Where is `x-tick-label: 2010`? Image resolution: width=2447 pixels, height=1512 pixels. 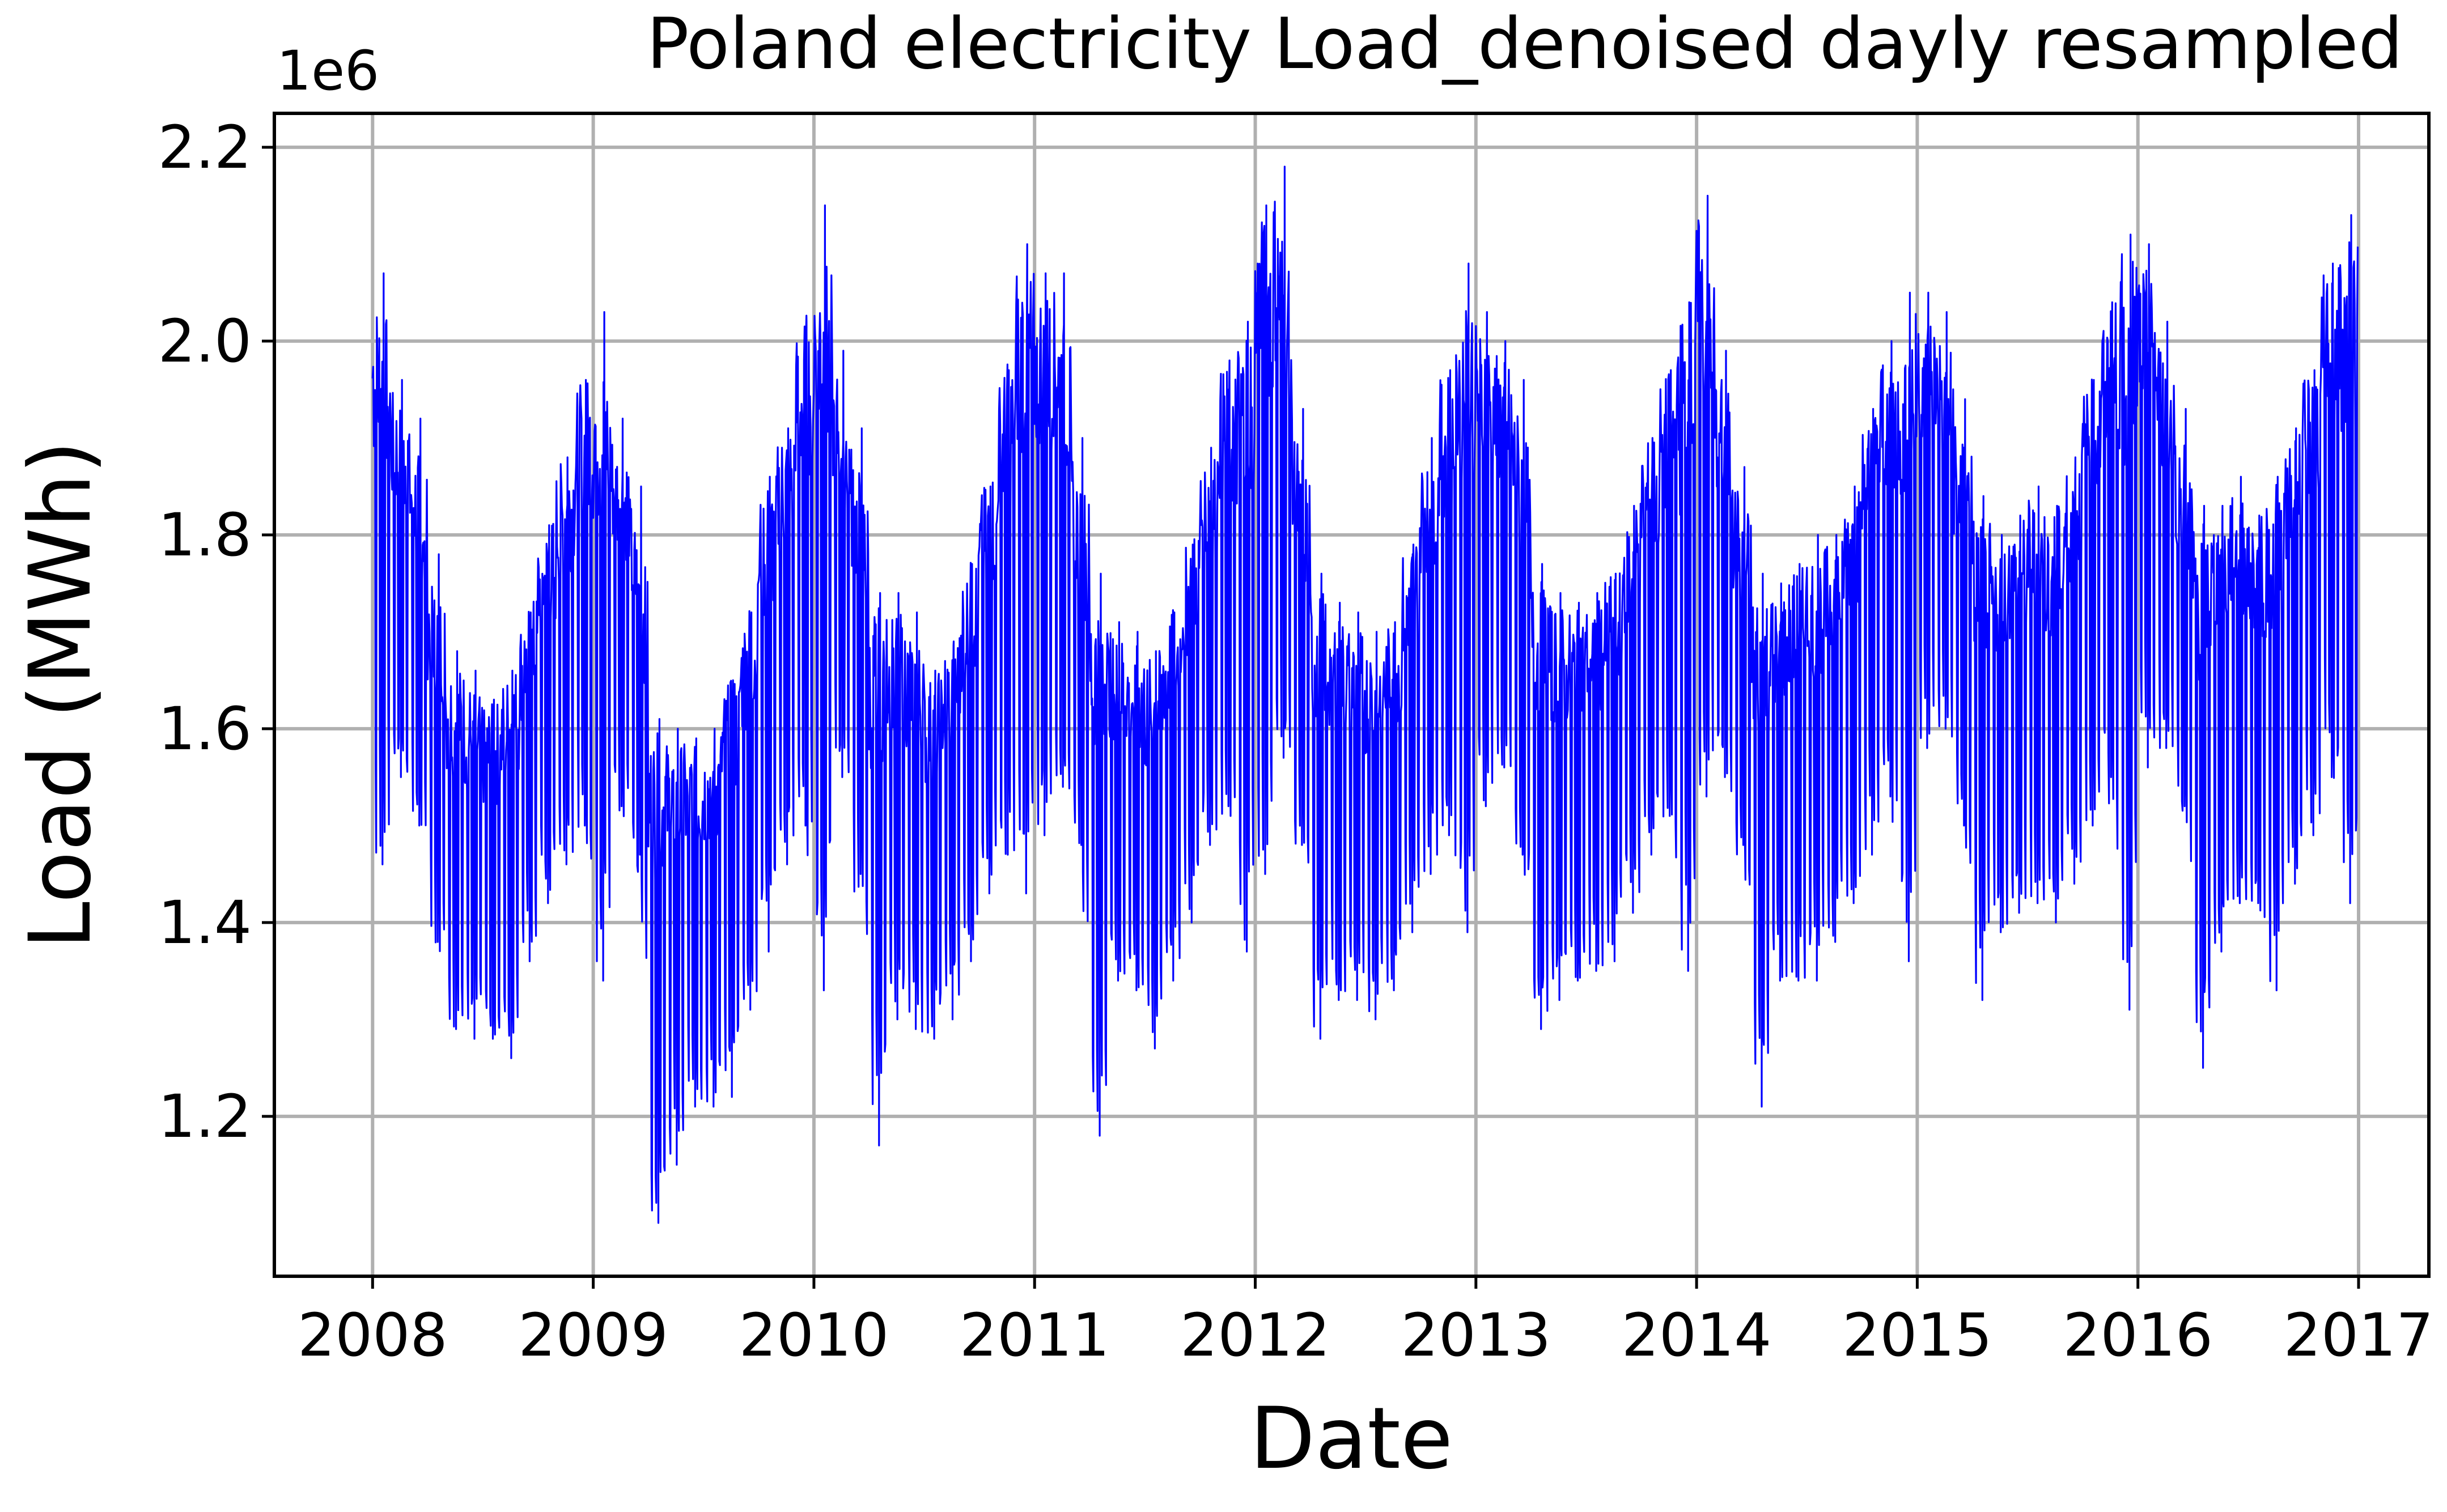
x-tick-label: 2010 is located at coordinates (814, 1336).